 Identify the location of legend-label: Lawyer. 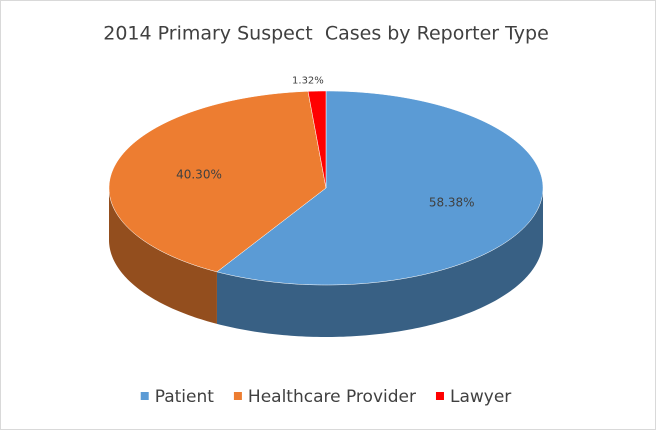
(480, 397).